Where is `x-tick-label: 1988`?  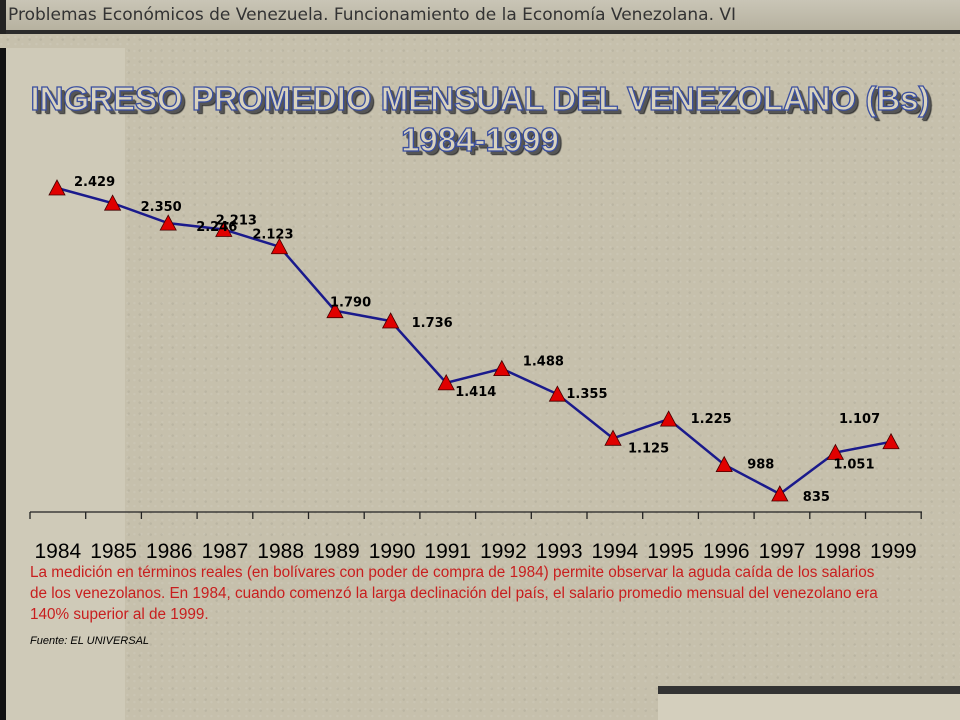
x-tick-label: 1988 is located at coordinates (280, 550).